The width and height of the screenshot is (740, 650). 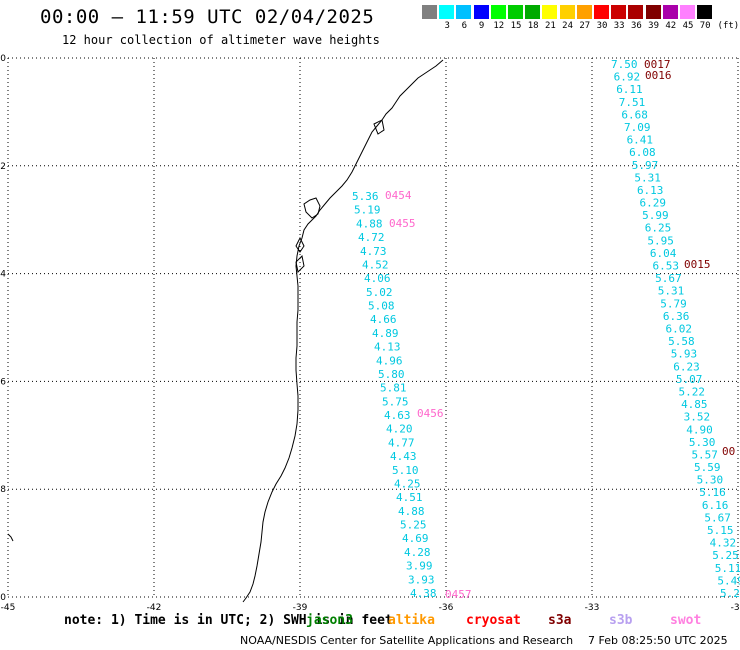 What do you see at coordinates (725, 555) in the screenshot?
I see `wave-height-label: 5.25` at bounding box center [725, 555].